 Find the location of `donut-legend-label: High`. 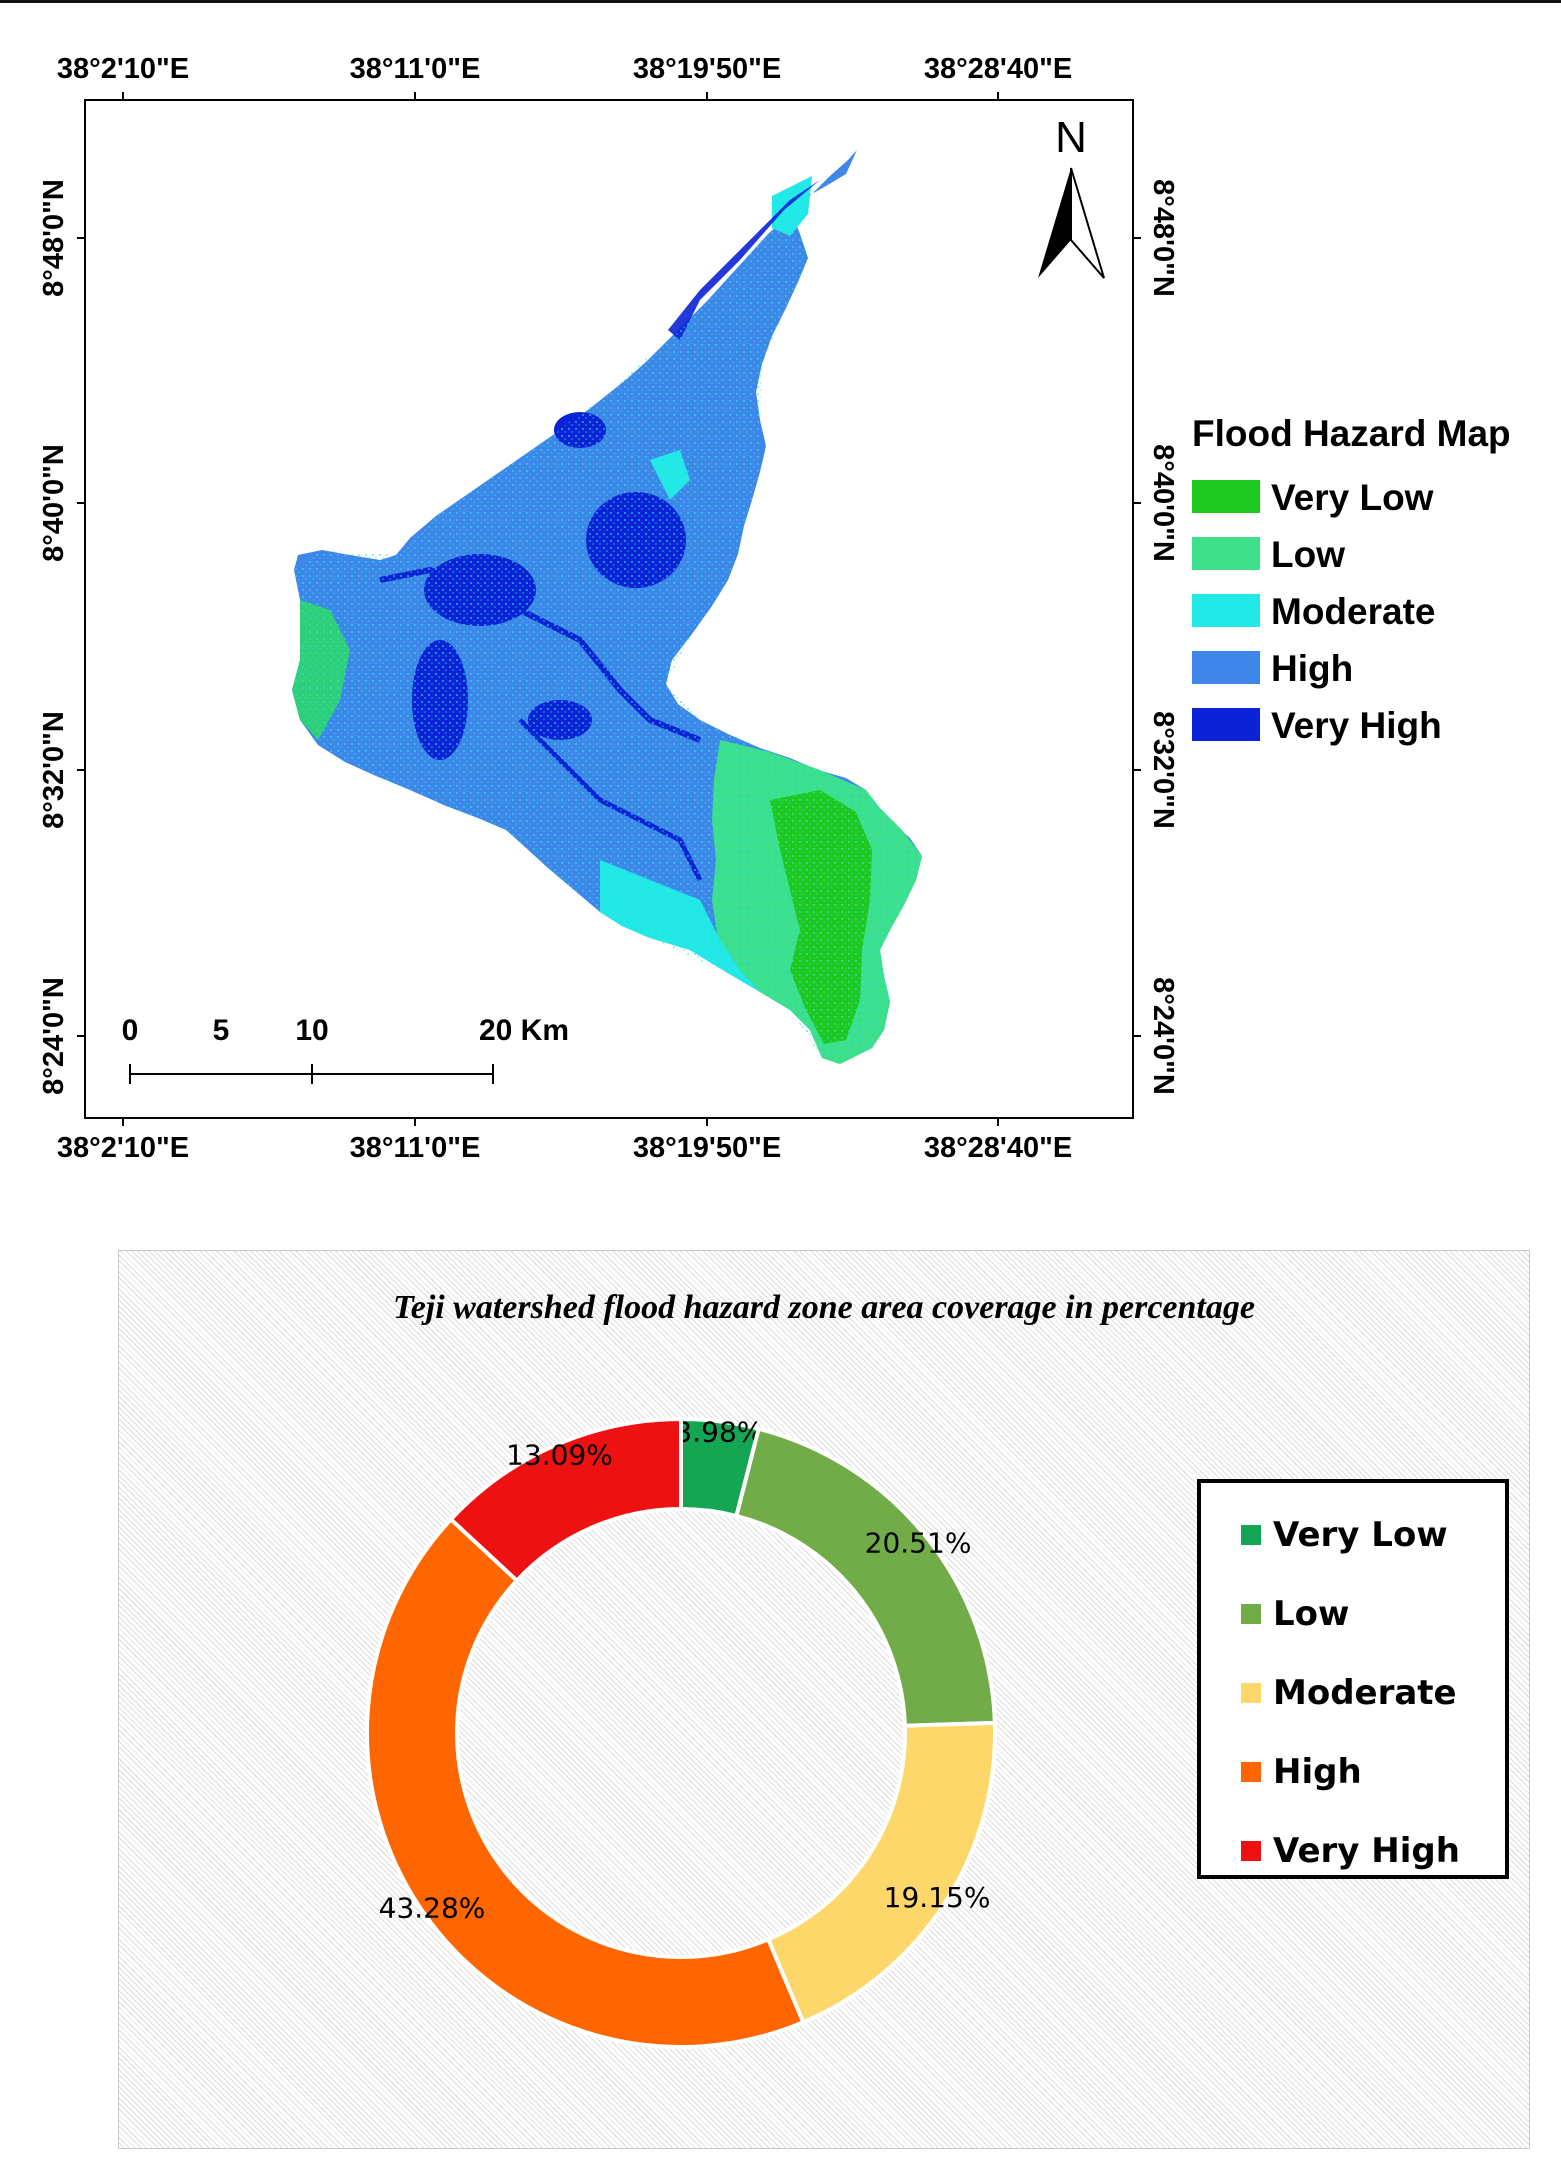

donut-legend-label: High is located at coordinates (1317, 1771).